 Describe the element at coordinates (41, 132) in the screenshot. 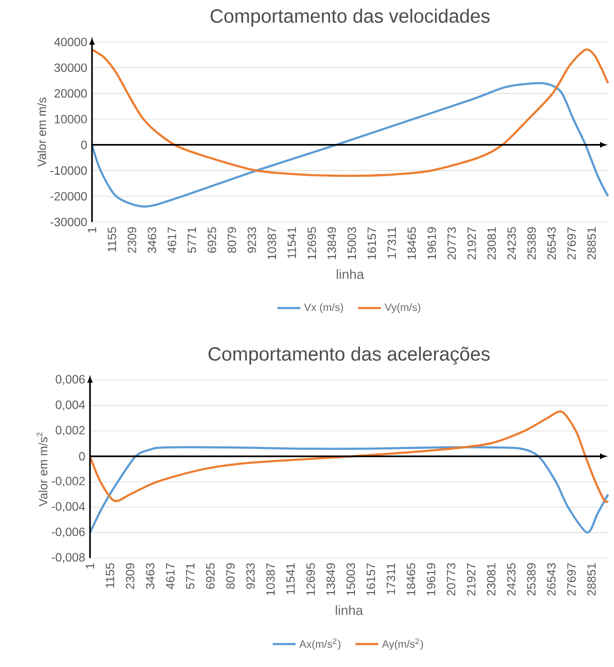

I see `y-axis-title: Valor em m/s` at that location.